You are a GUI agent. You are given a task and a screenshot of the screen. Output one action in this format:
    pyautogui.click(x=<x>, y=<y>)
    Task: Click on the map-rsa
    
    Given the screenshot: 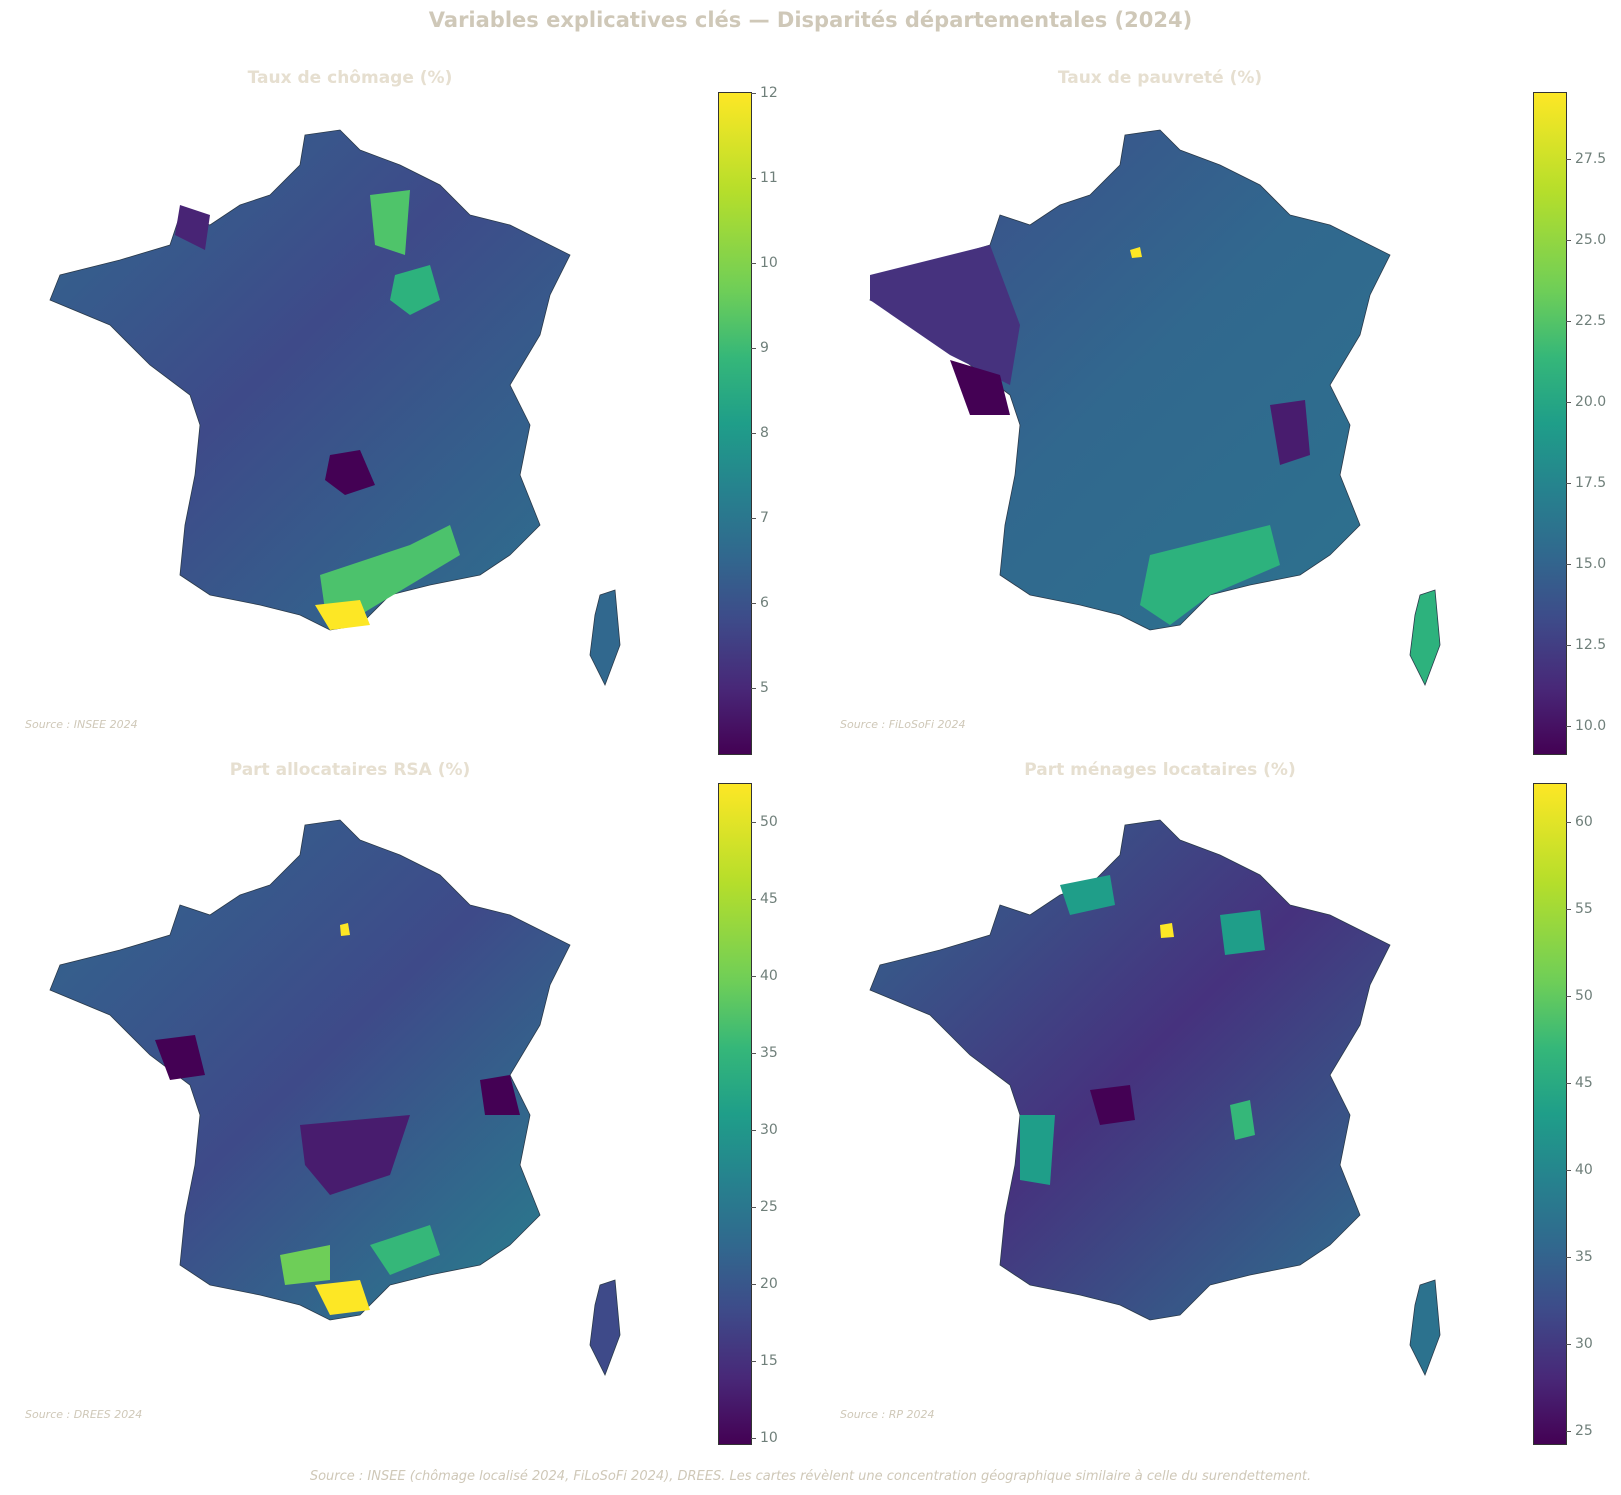 What is the action you would take?
    pyautogui.click(x=335, y=1097)
    